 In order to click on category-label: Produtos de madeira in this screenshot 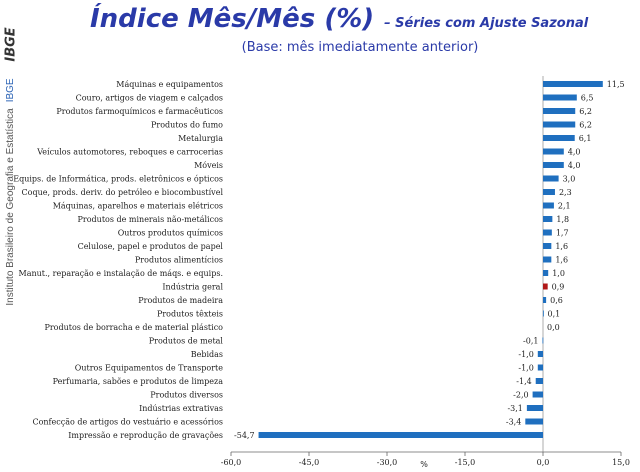, I will do `click(180, 300)`.